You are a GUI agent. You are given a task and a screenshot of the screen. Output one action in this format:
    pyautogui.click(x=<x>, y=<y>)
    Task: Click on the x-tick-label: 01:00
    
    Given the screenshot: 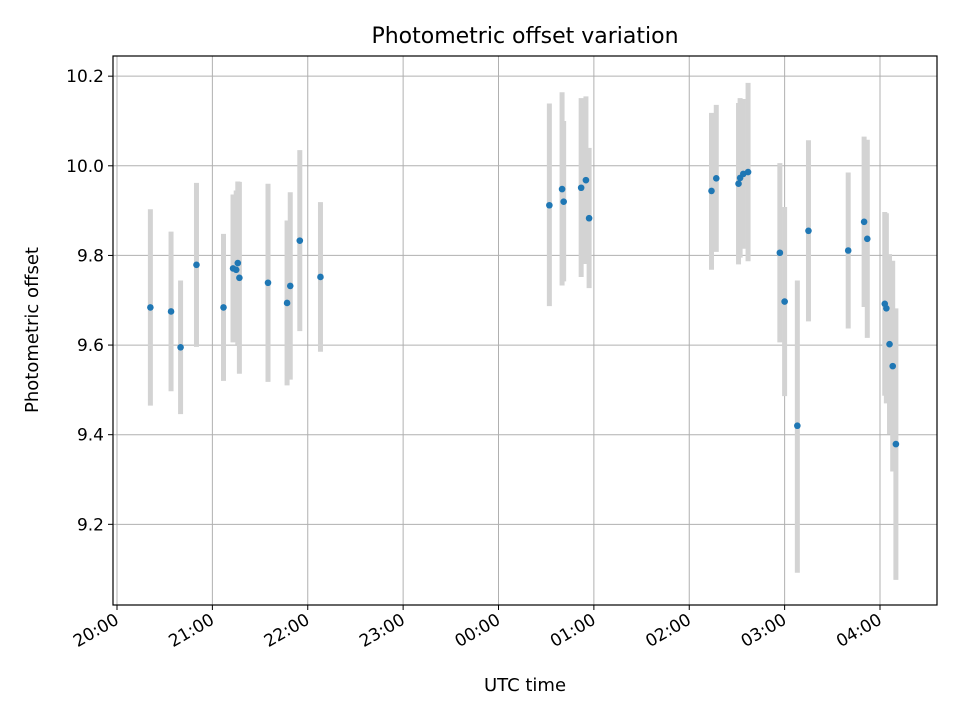 What is the action you would take?
    pyautogui.click(x=573, y=631)
    